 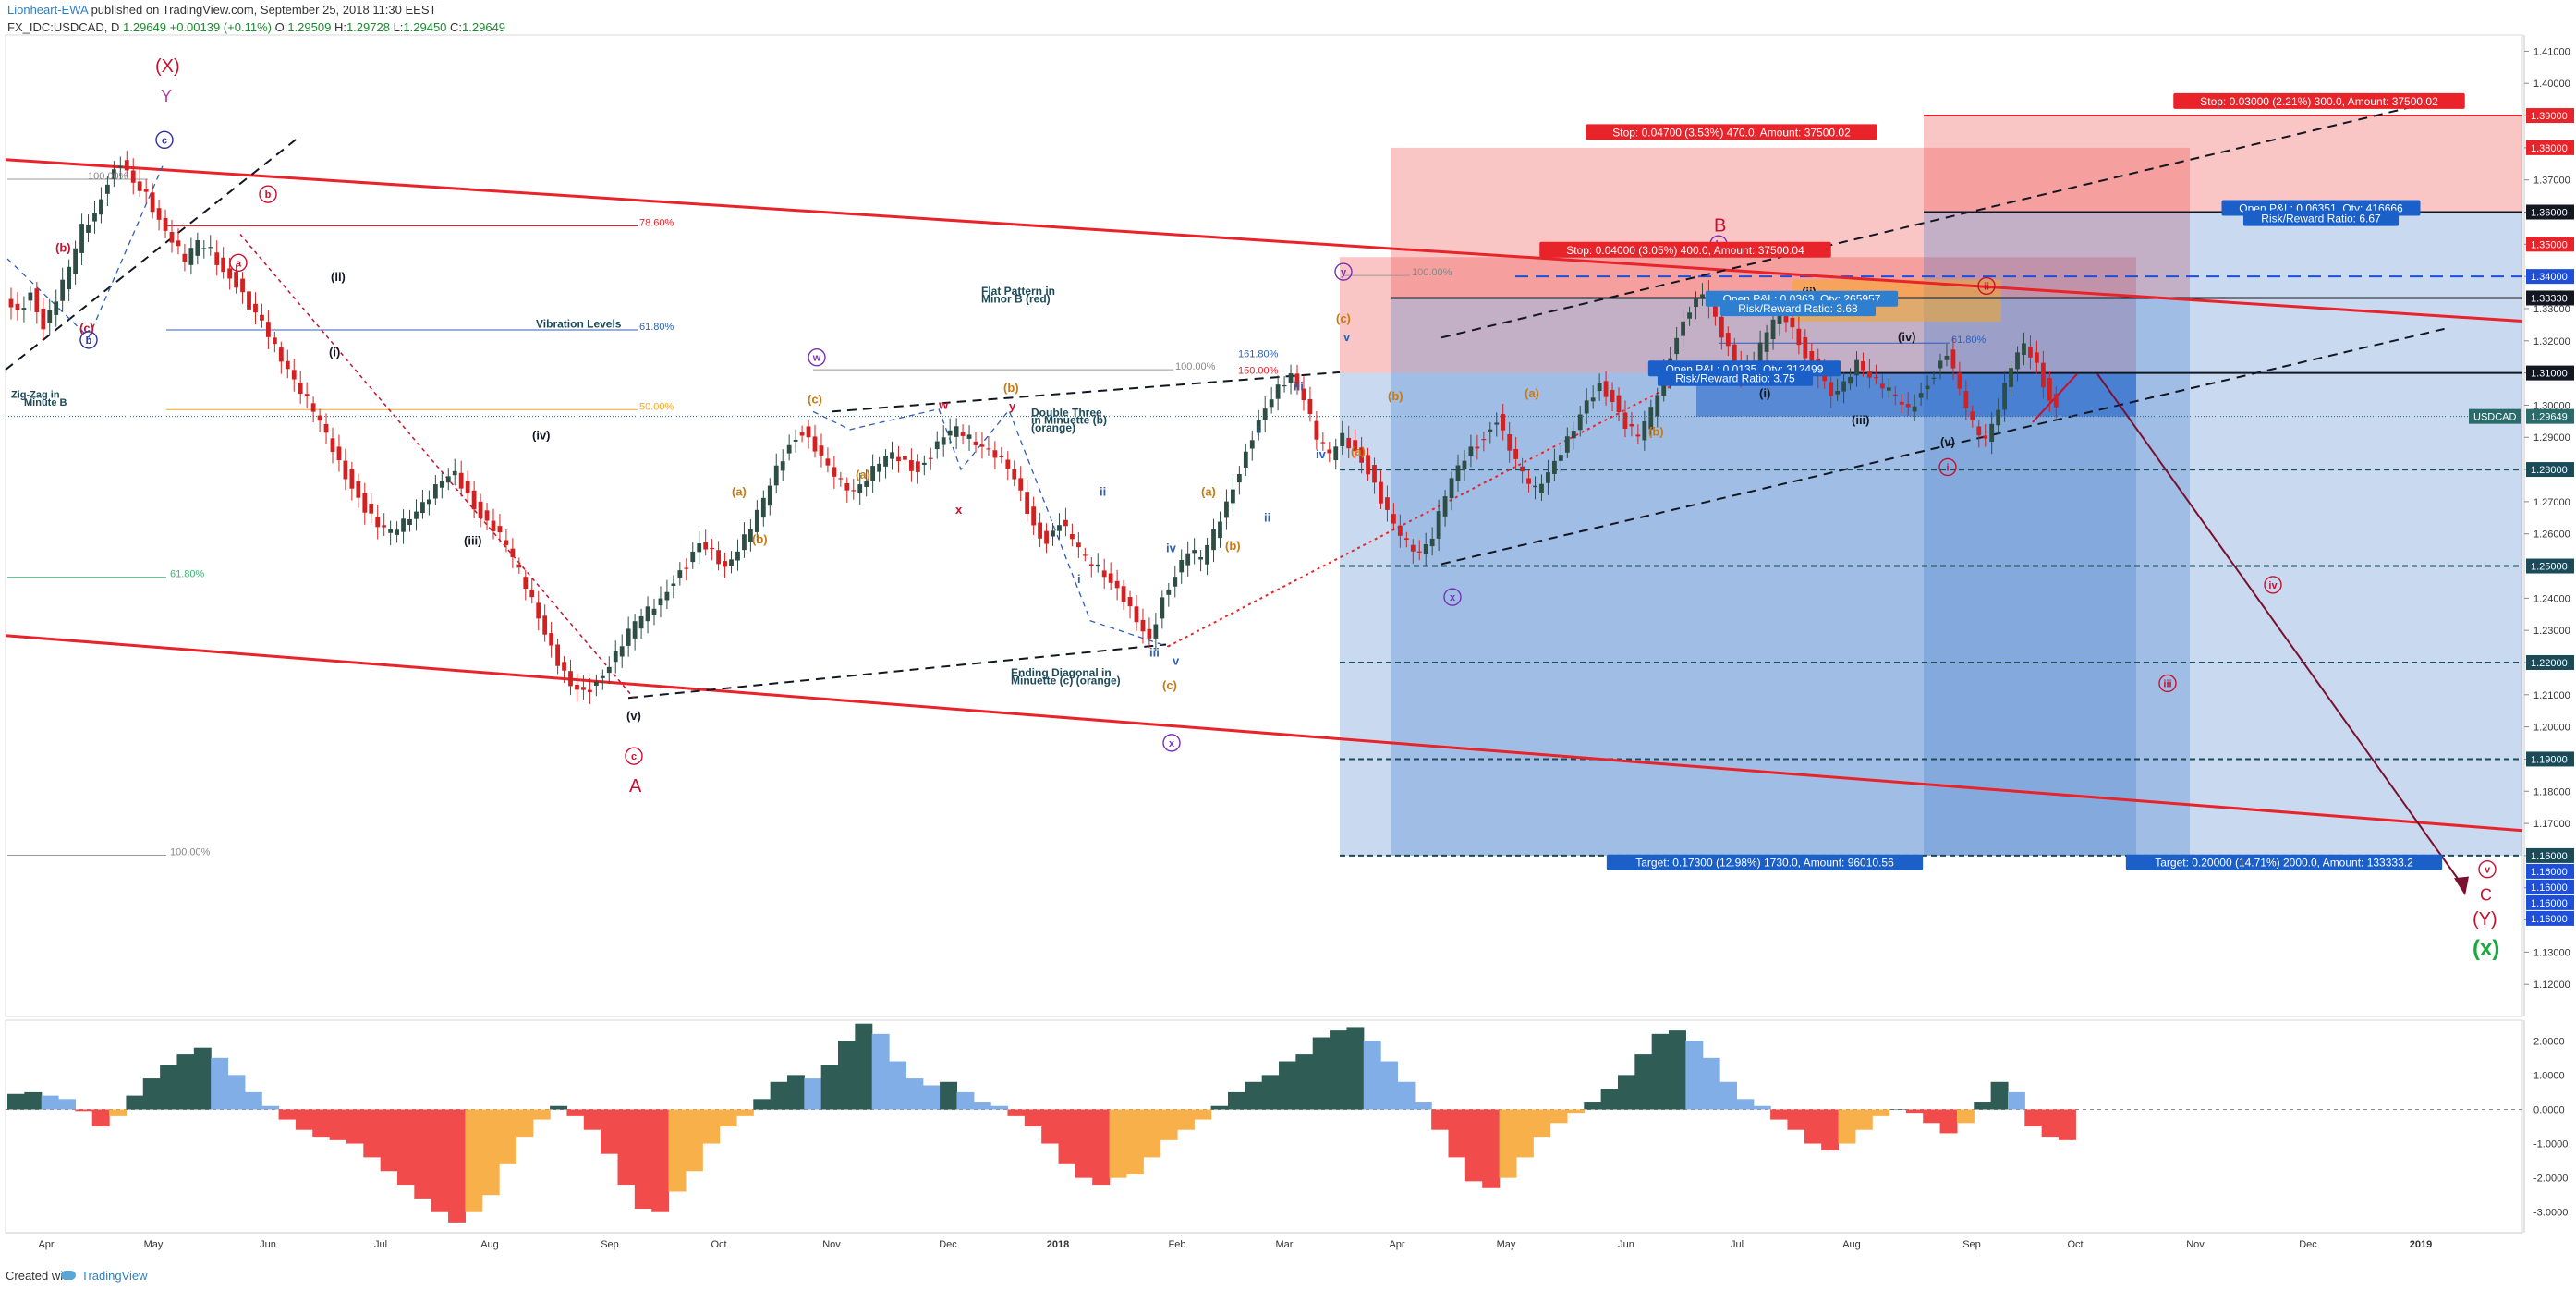 What do you see at coordinates (1267, 517) in the screenshot?
I see `annotation-label: ii` at bounding box center [1267, 517].